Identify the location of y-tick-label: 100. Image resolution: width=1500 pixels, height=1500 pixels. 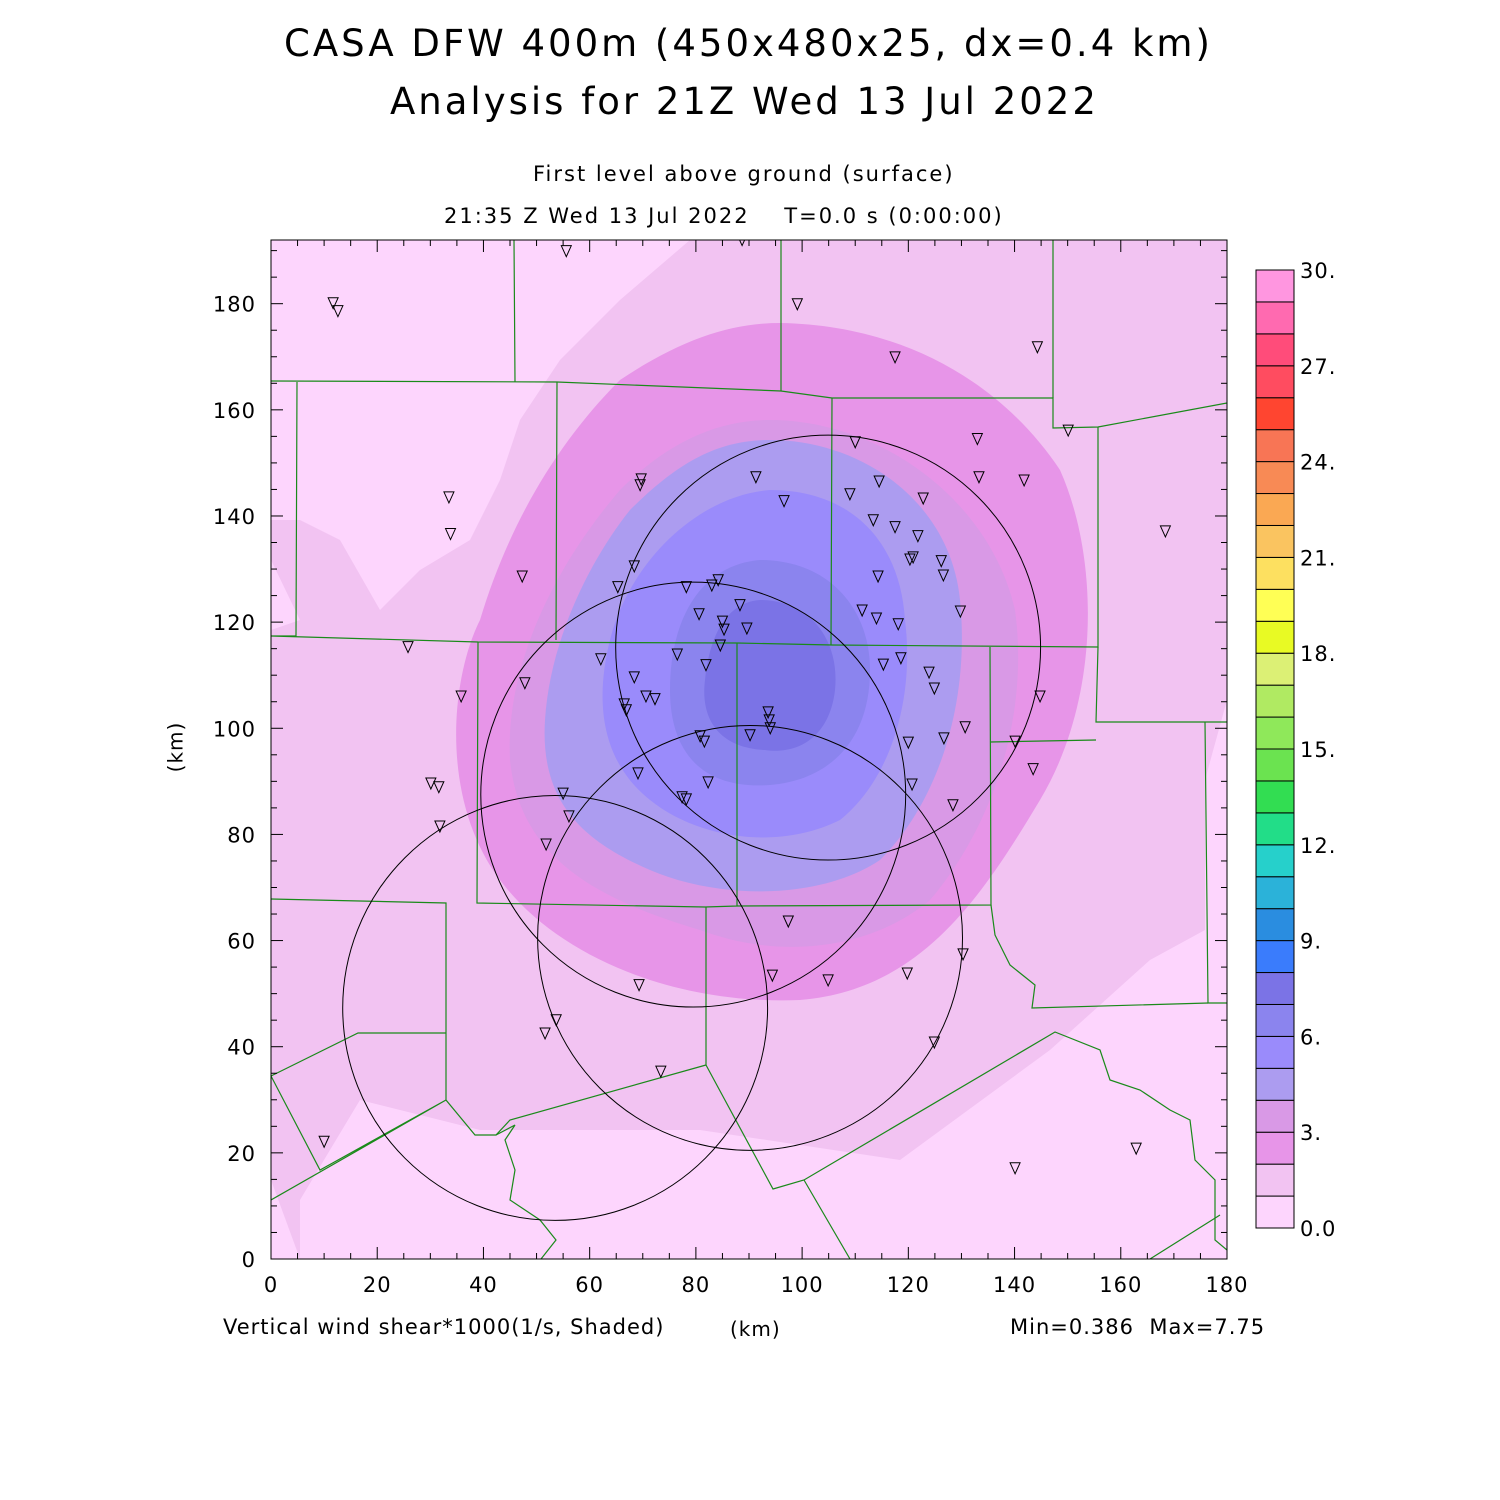
(234, 729).